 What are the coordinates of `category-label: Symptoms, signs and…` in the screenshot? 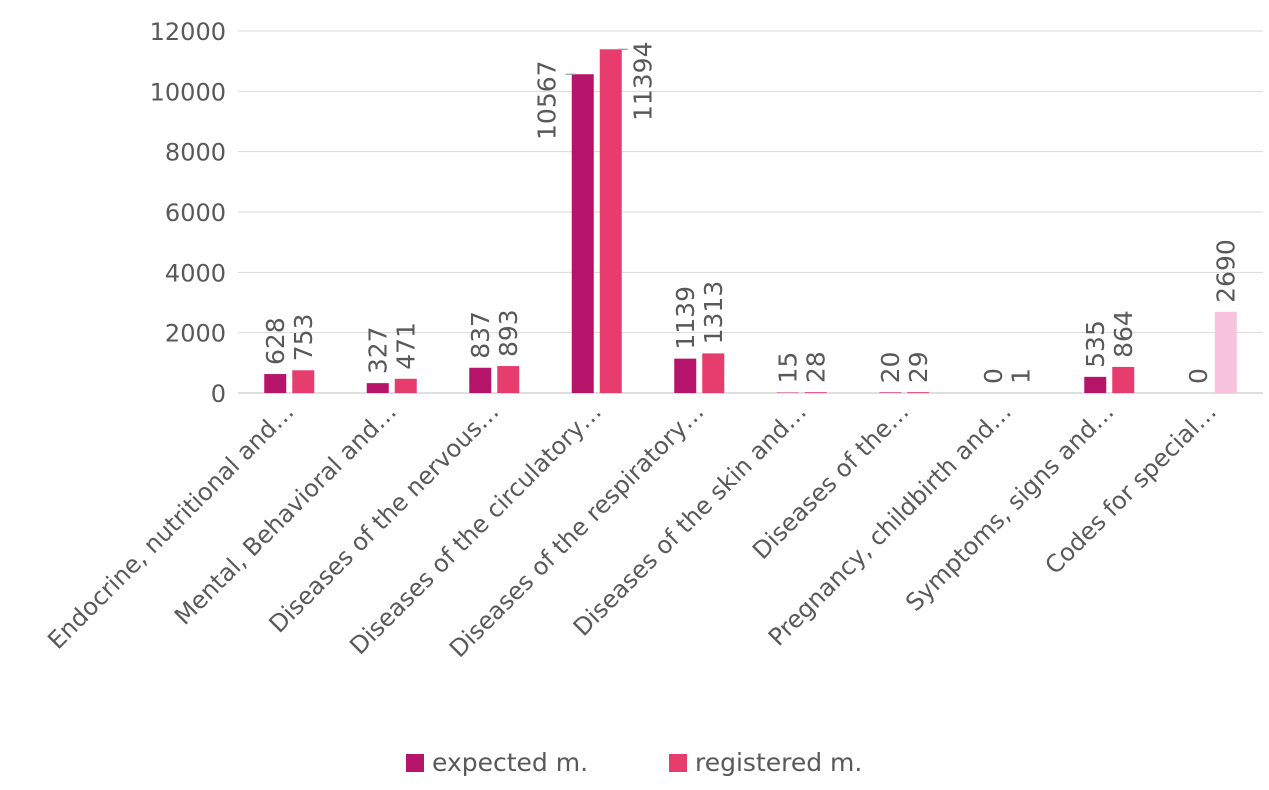 It's located at (1009, 506).